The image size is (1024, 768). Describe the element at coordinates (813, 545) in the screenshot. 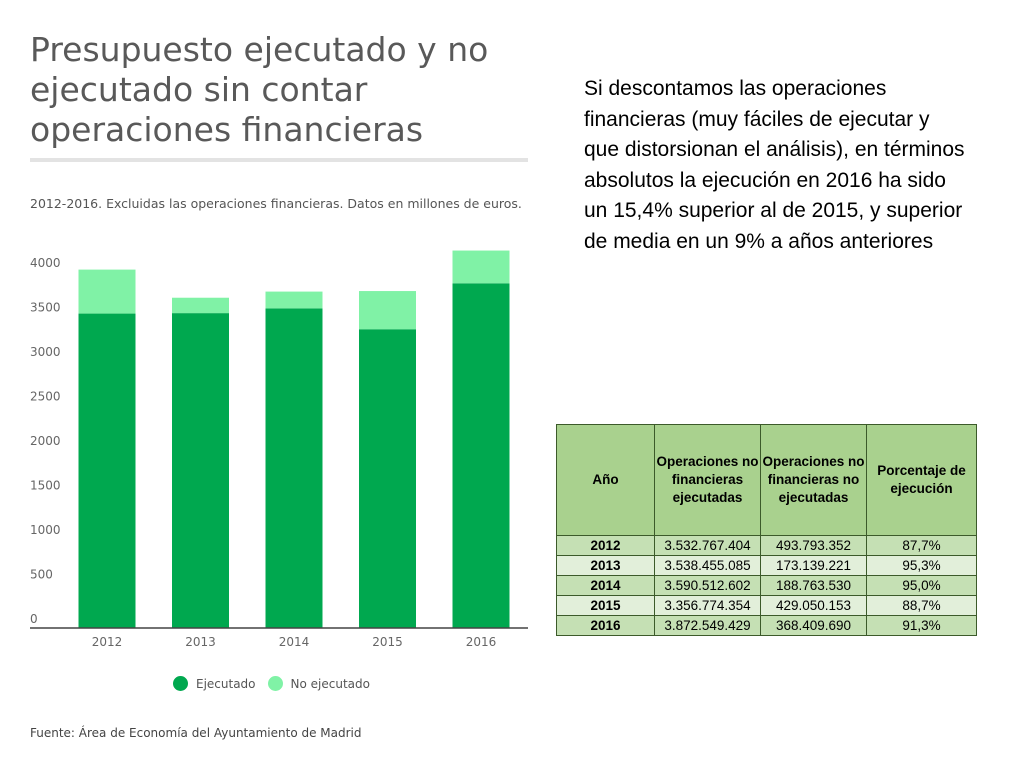

I see `cell-not-executed: 493.793.352` at that location.